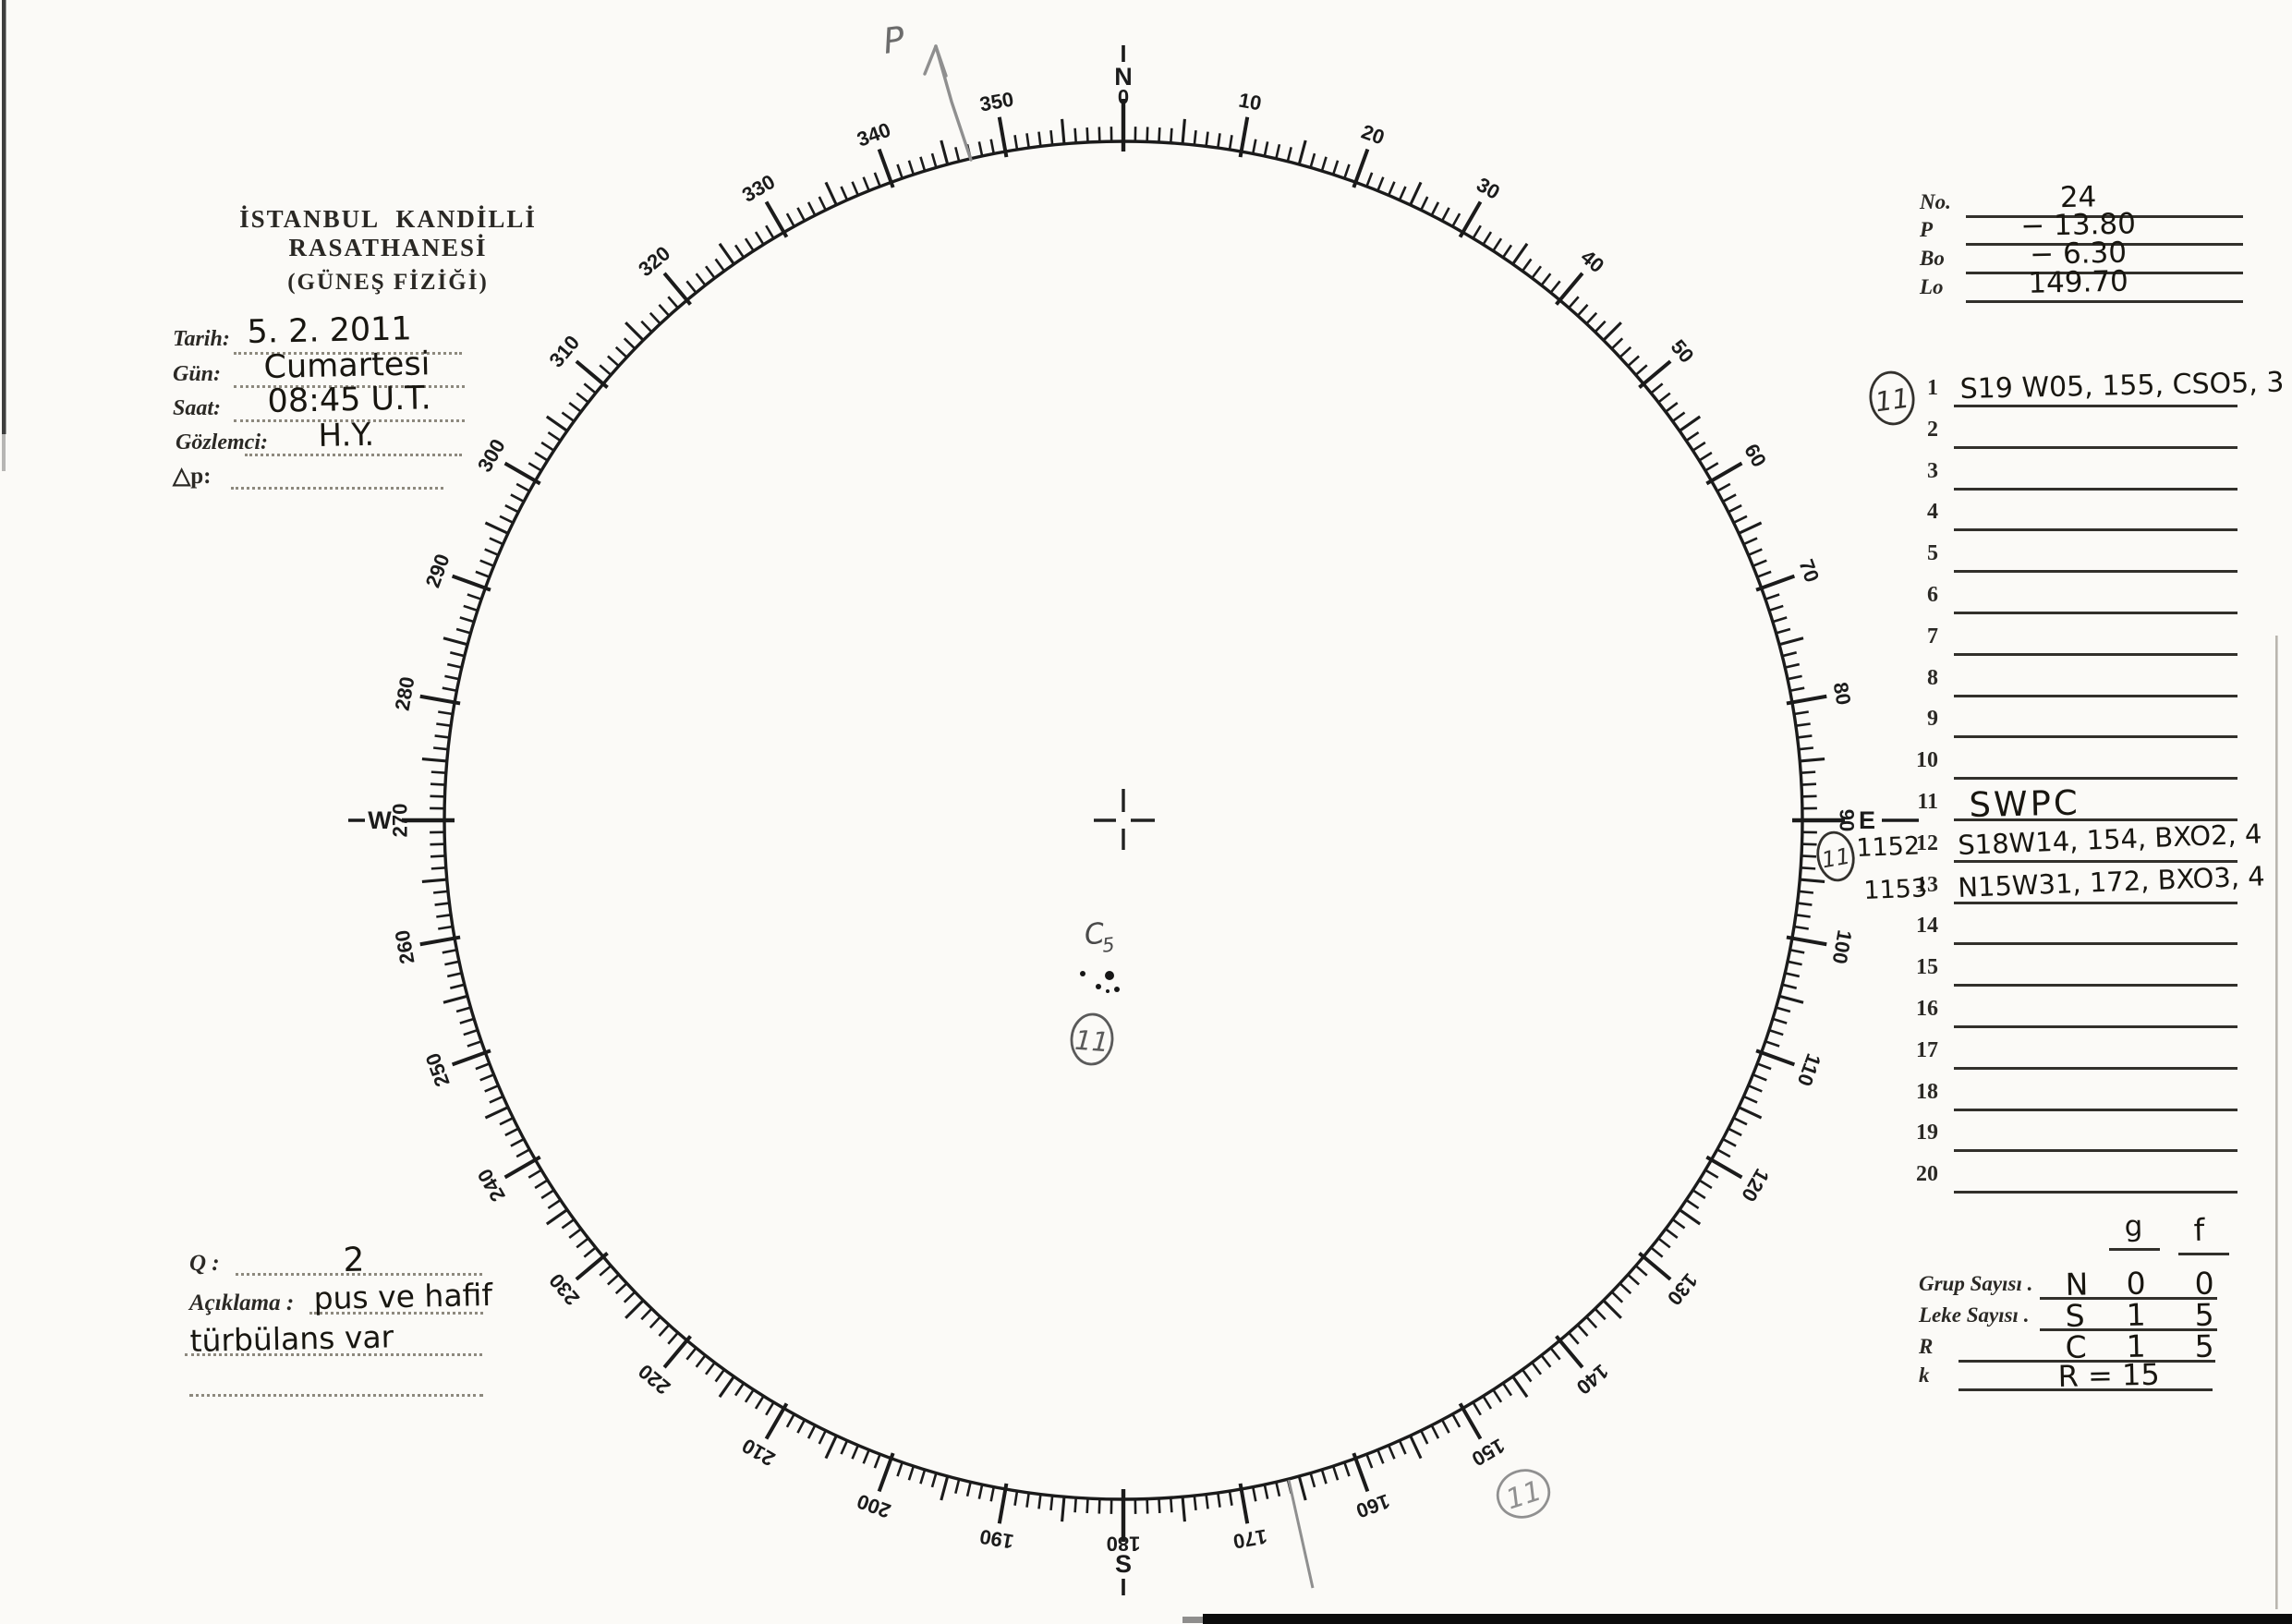  What do you see at coordinates (1932, 636) in the screenshot?
I see `group-row-number: 7` at bounding box center [1932, 636].